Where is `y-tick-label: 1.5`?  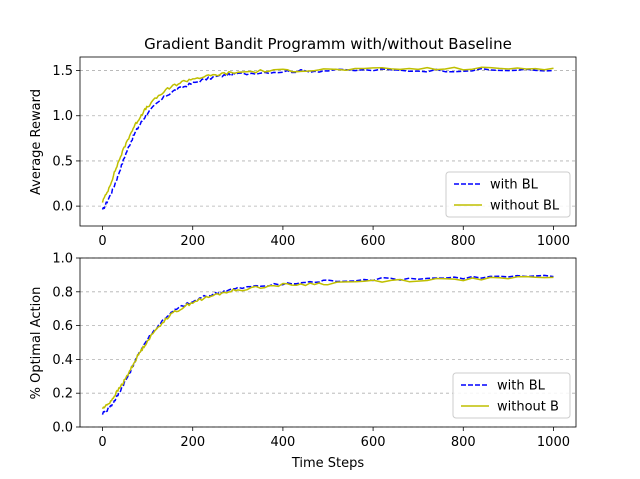 y-tick-label: 1.5 is located at coordinates (62, 71).